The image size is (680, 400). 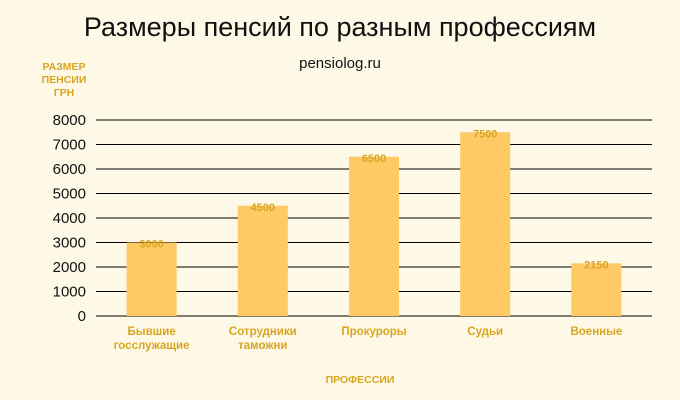 I want to click on data-label: 7500, so click(x=485, y=134).